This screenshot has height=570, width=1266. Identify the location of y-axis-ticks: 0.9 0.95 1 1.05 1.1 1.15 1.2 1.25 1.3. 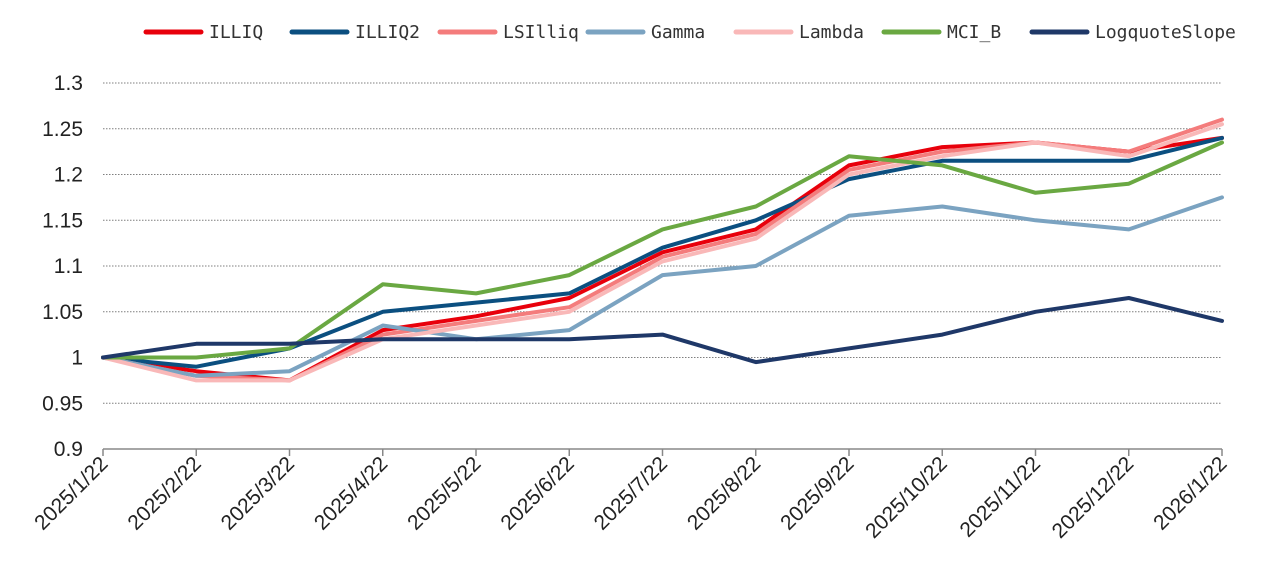
(62, 266).